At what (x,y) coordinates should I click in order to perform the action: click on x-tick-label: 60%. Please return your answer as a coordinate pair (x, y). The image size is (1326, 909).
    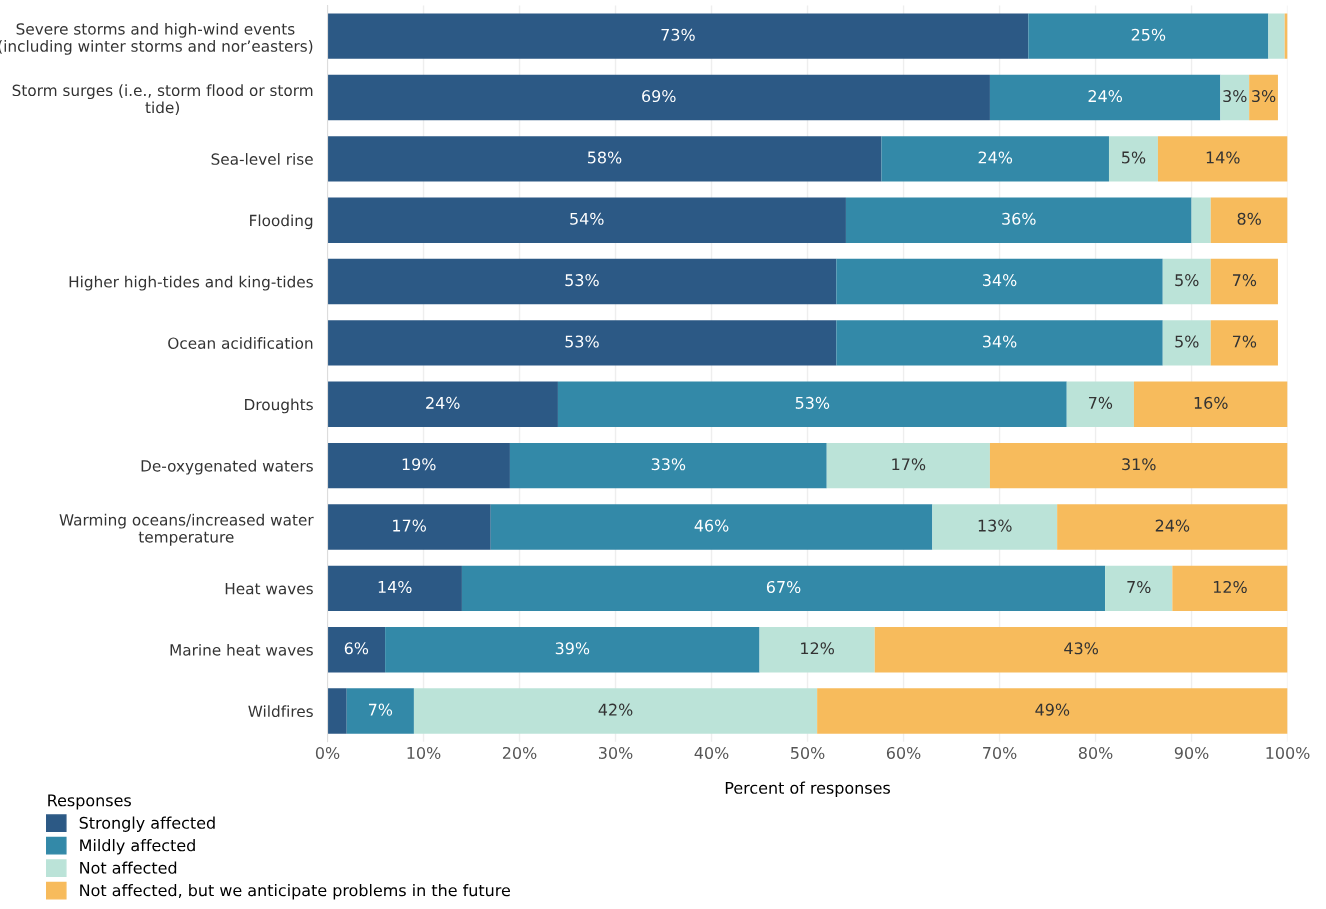
    Looking at the image, I should click on (903, 752).